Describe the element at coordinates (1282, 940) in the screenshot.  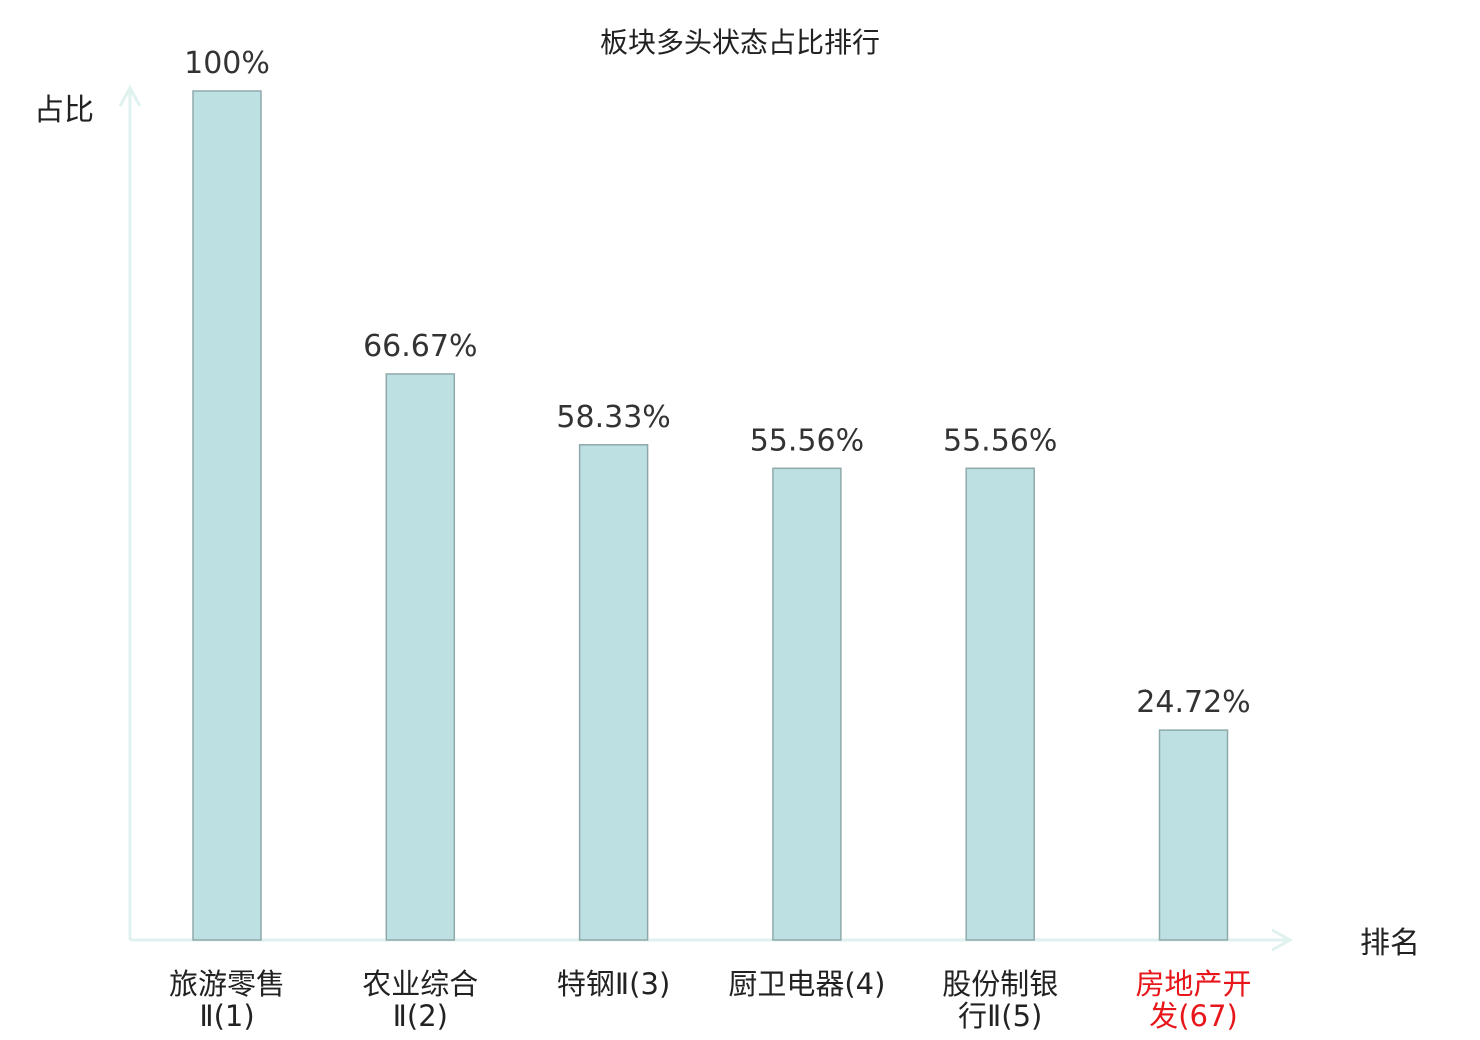
I see `x-axis-arrow` at that location.